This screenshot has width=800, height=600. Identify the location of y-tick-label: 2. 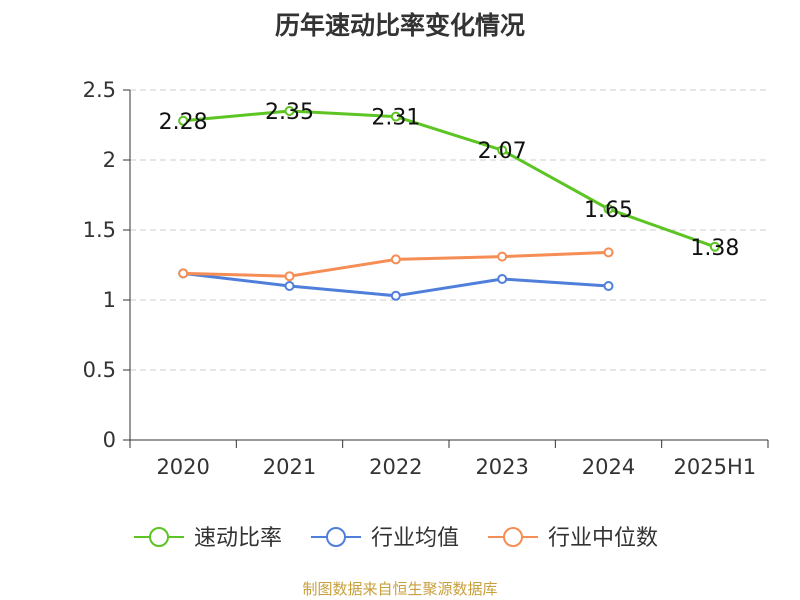
(109, 160).